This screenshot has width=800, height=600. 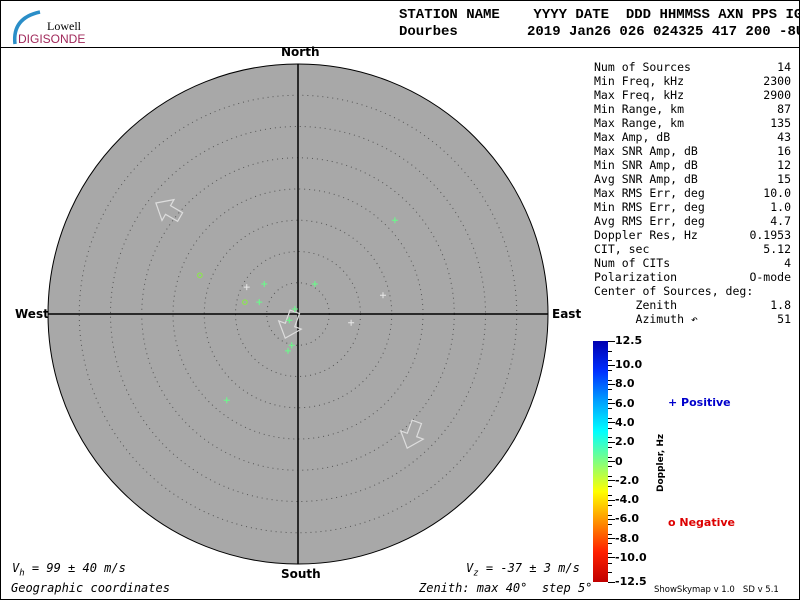 I want to click on colorbar-tick-label: -10.0, so click(x=631, y=557).